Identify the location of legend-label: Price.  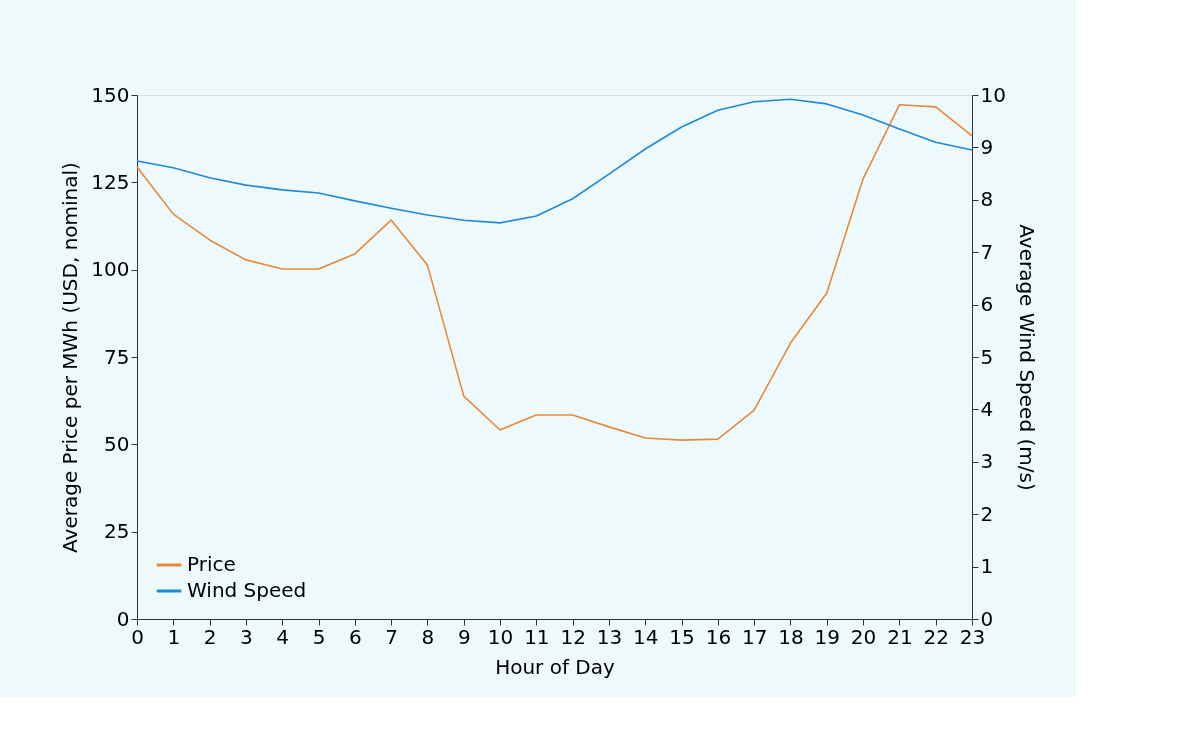
(211, 564).